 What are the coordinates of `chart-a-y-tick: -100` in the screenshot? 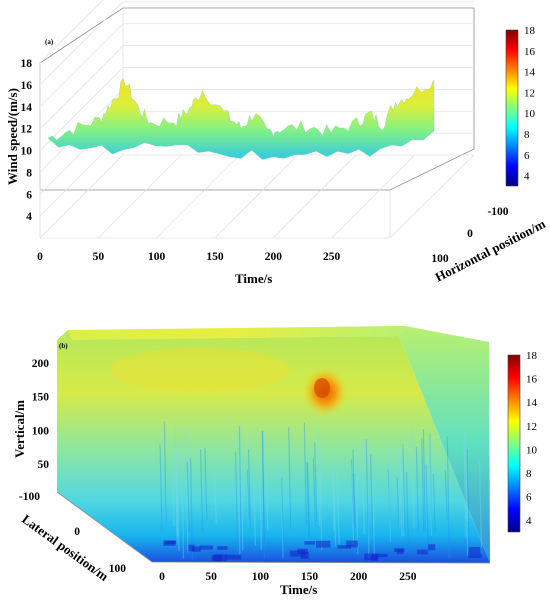 It's located at (497, 212).